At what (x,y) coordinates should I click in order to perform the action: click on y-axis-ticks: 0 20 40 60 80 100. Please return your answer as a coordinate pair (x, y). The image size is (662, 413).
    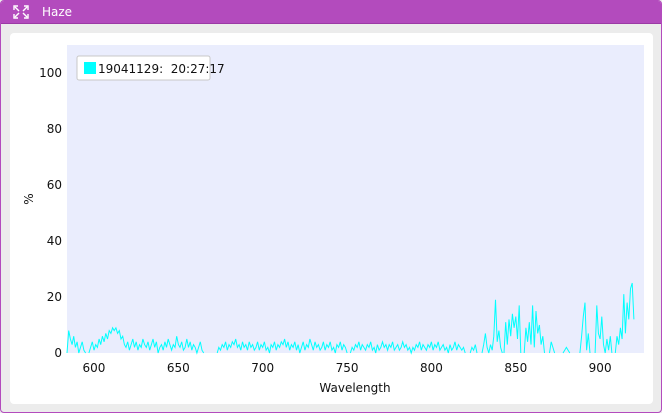
    Looking at the image, I should click on (50, 213).